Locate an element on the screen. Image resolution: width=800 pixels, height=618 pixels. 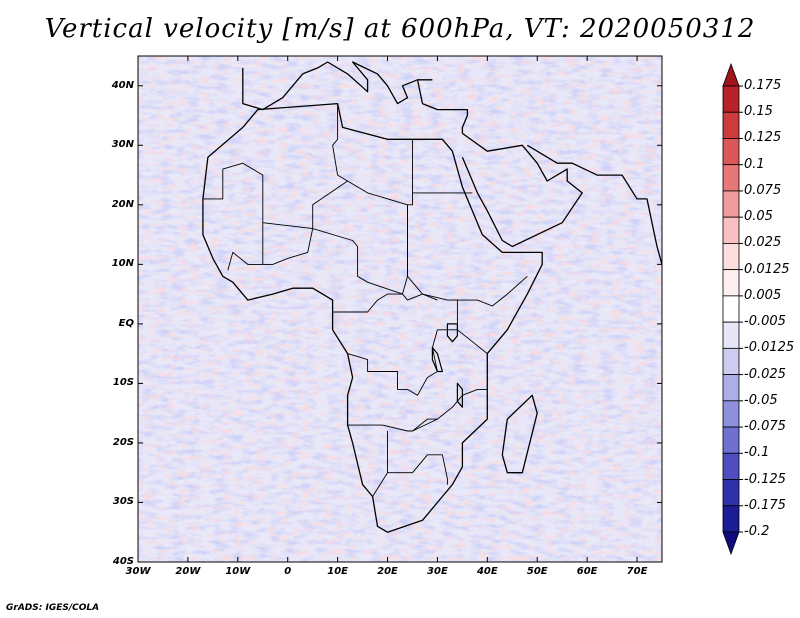
lat-label: 30S is located at coordinates (123, 502).